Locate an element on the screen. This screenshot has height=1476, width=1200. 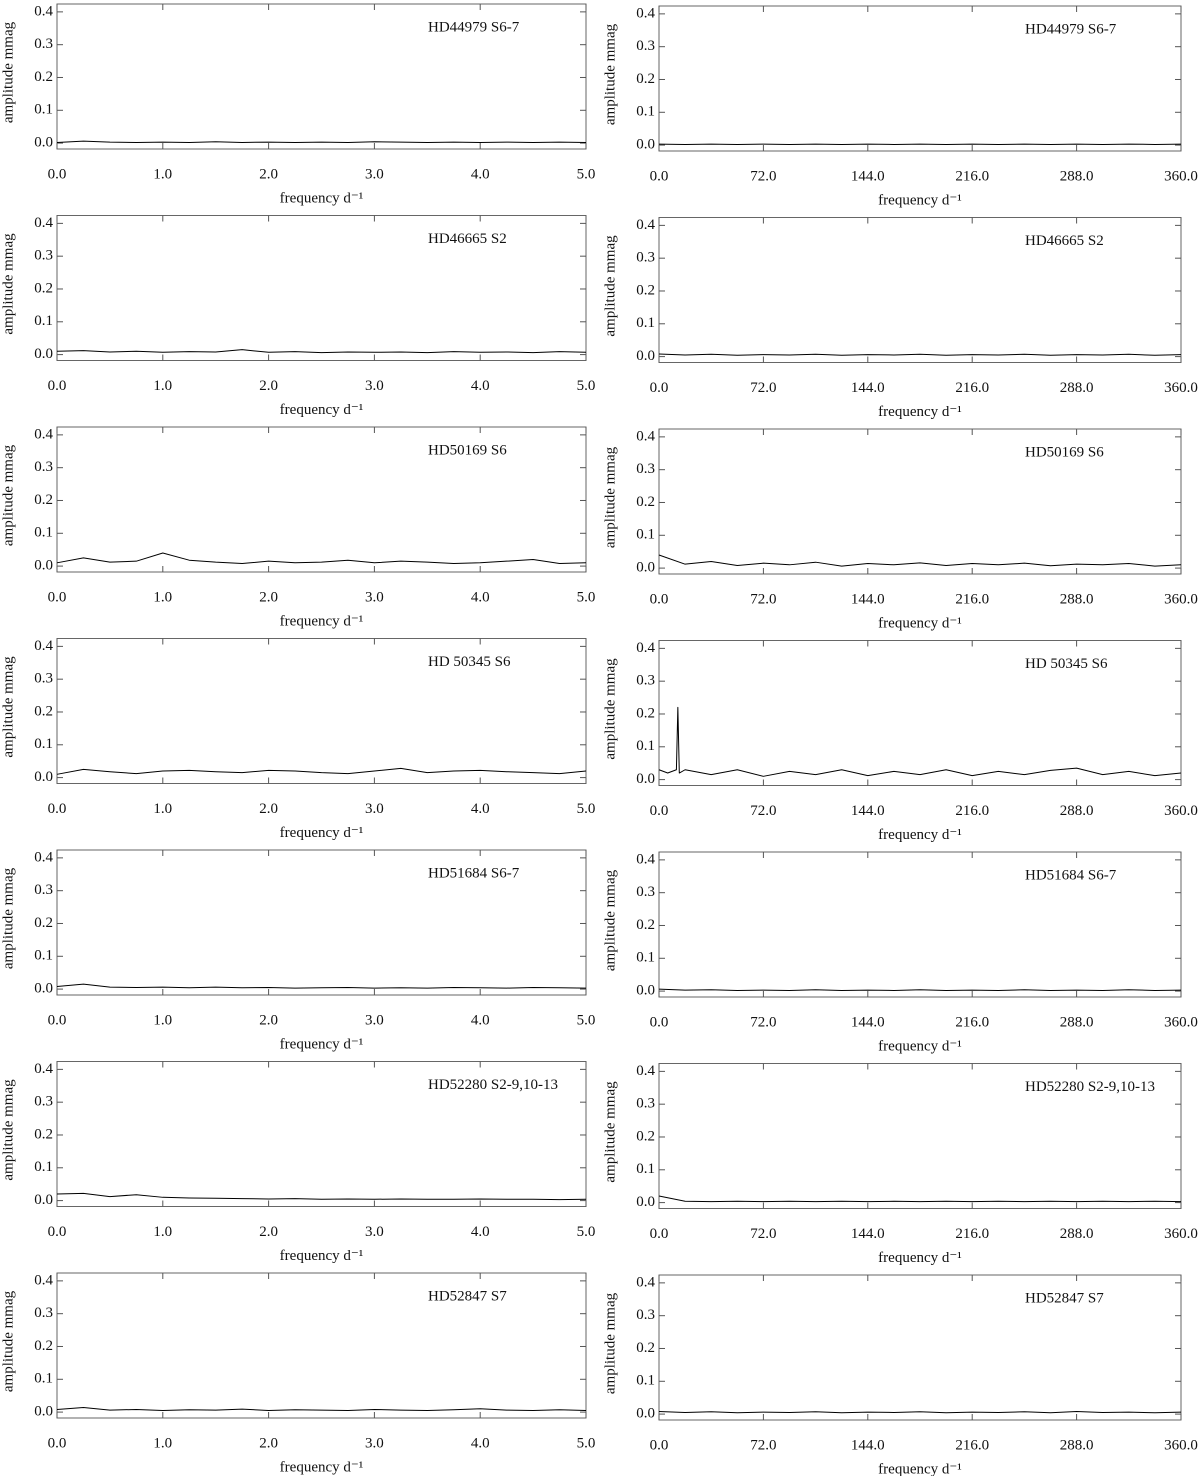
annotation: HD46665 S2 is located at coordinates (1064, 241).